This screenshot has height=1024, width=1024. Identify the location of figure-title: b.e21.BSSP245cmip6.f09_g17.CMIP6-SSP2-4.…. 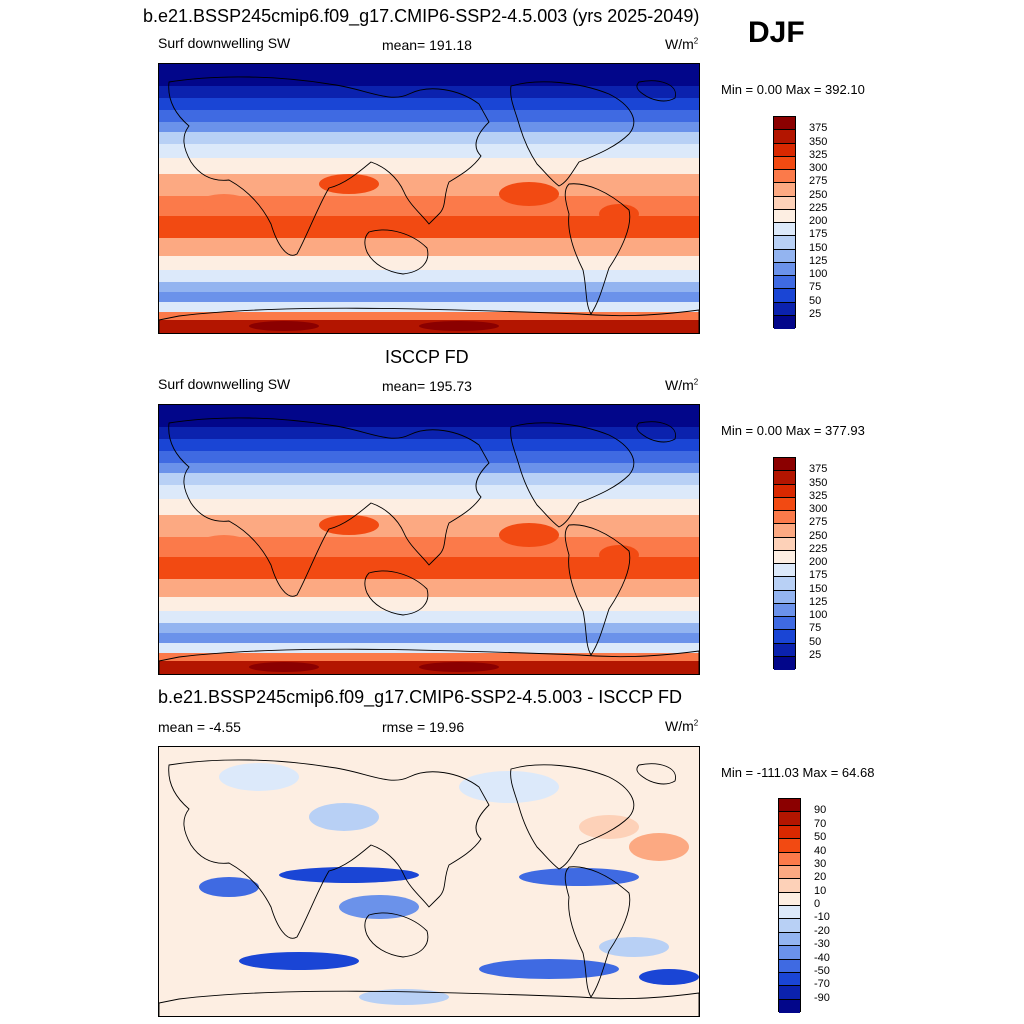
(421, 16).